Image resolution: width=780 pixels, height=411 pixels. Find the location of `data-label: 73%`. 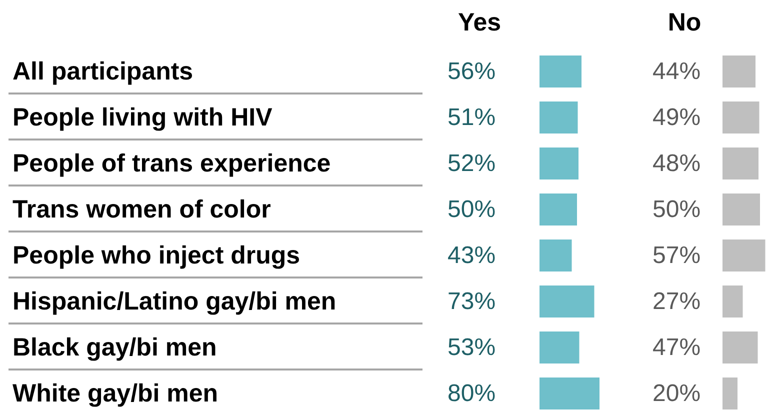

data-label: 73% is located at coordinates (472, 301).